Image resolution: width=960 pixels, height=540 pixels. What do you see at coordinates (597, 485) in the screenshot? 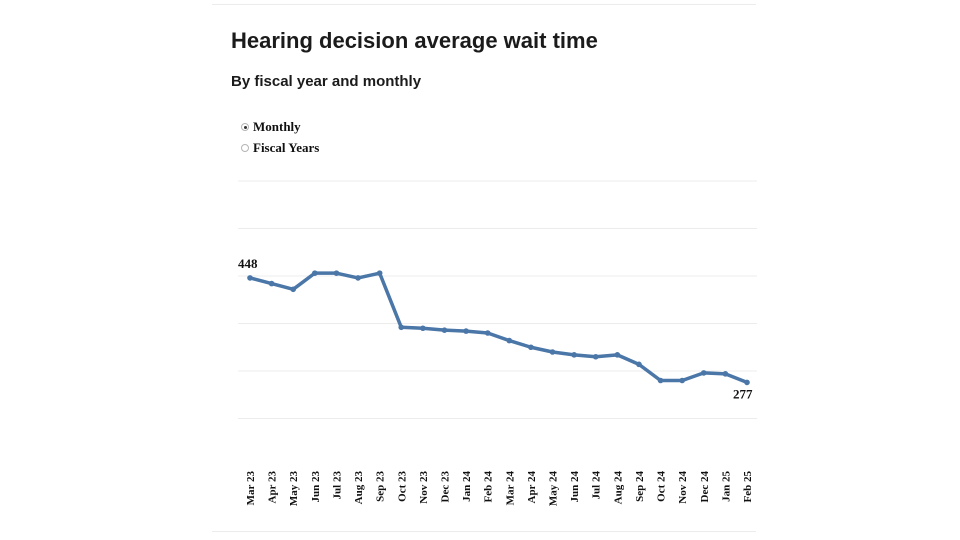
I see `x-tick-label: Jul 24` at bounding box center [597, 485].